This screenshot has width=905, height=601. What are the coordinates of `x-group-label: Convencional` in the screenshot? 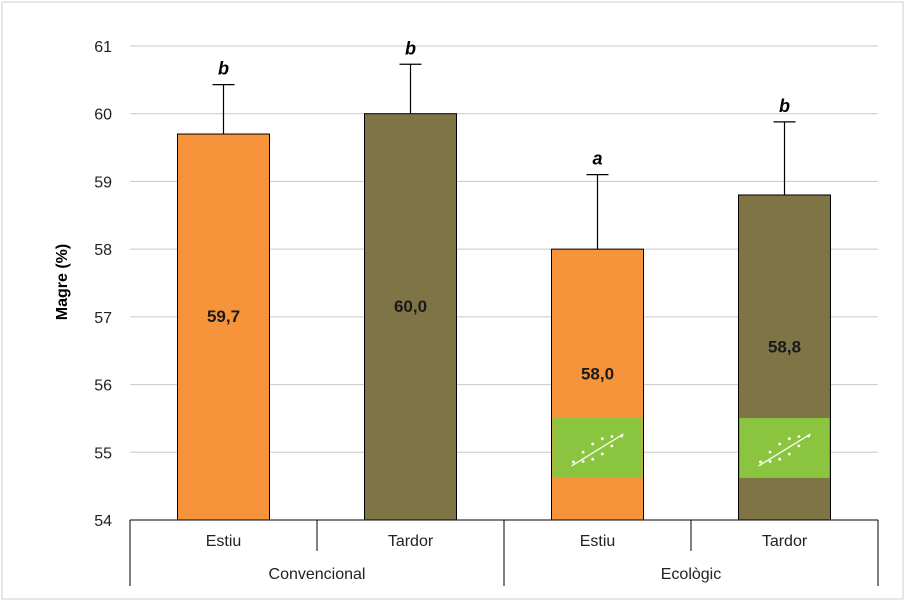 It's located at (317, 574).